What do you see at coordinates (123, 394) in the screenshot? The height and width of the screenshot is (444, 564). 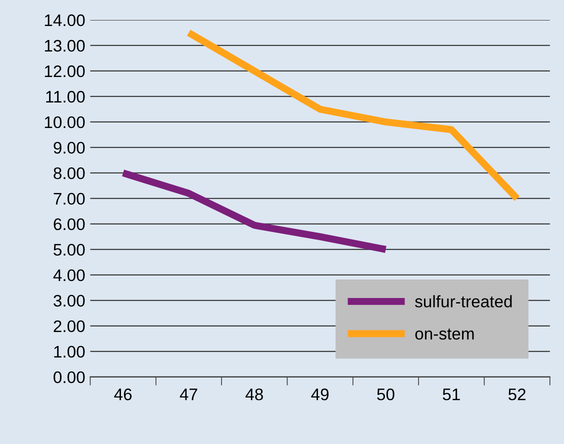 I see `x-tick-label: 46` at bounding box center [123, 394].